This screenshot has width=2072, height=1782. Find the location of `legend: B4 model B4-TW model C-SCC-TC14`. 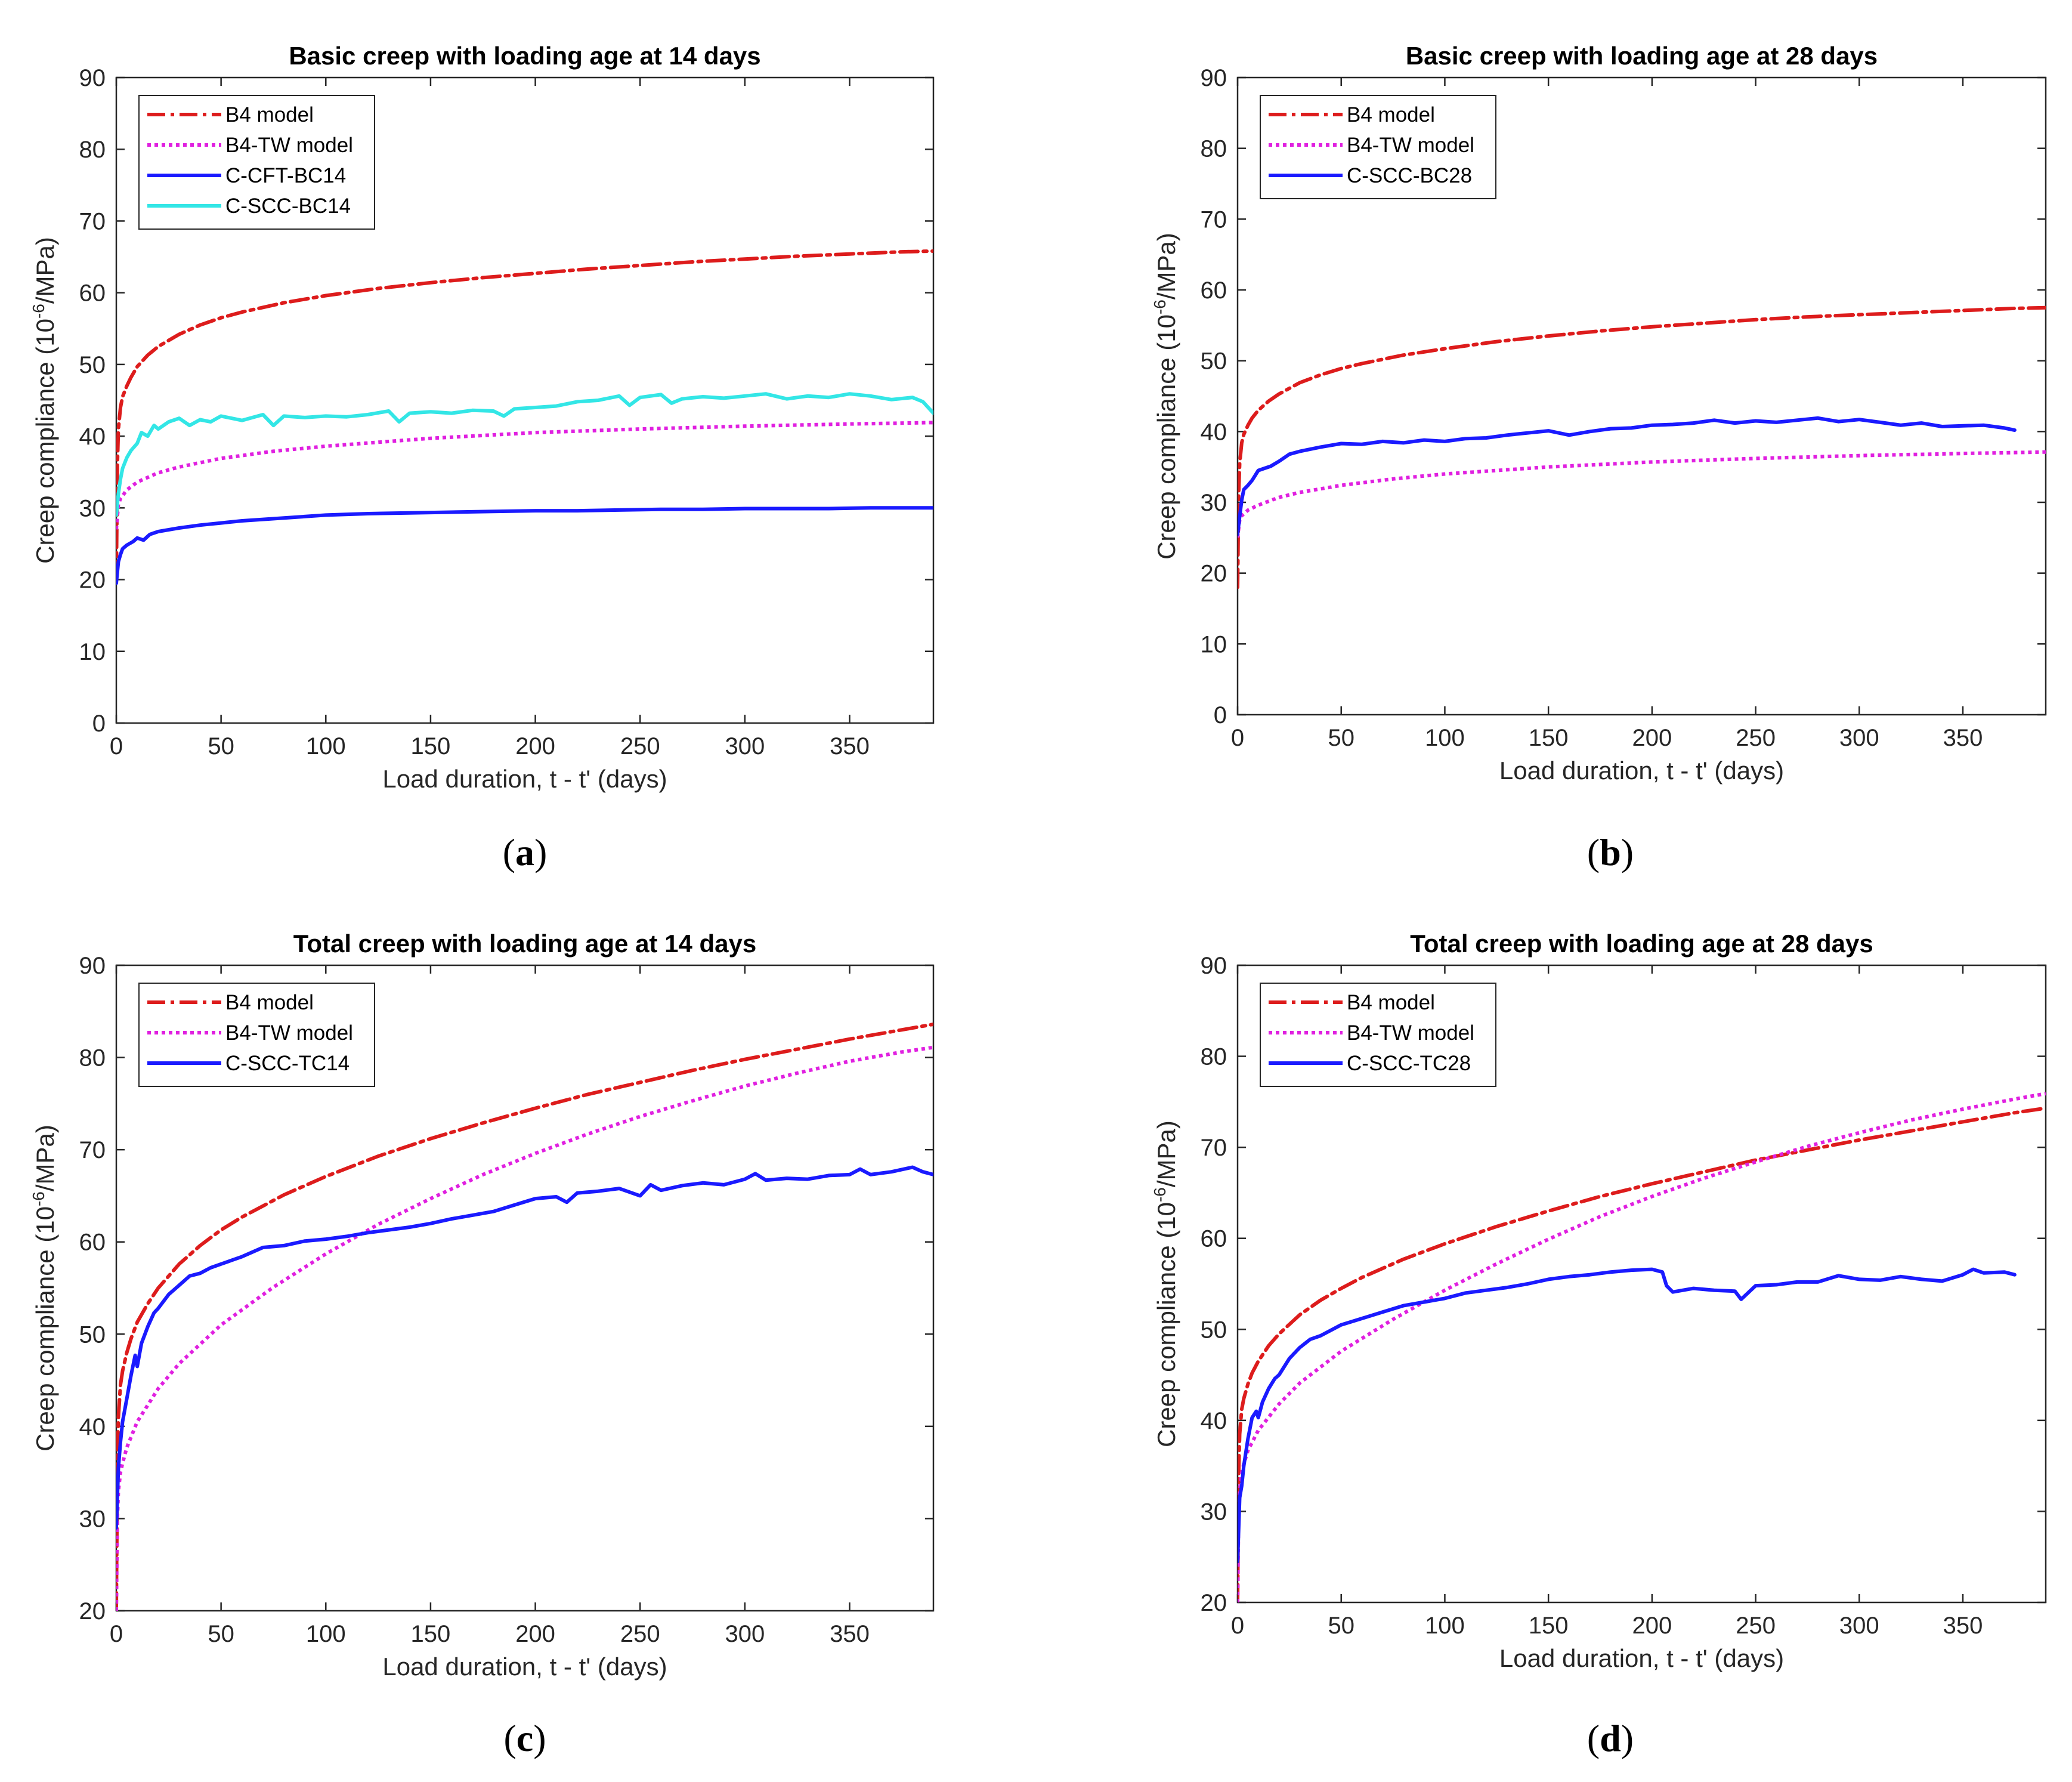

legend: B4 model B4-TW model C-SCC-TC14 is located at coordinates (256, 1035).